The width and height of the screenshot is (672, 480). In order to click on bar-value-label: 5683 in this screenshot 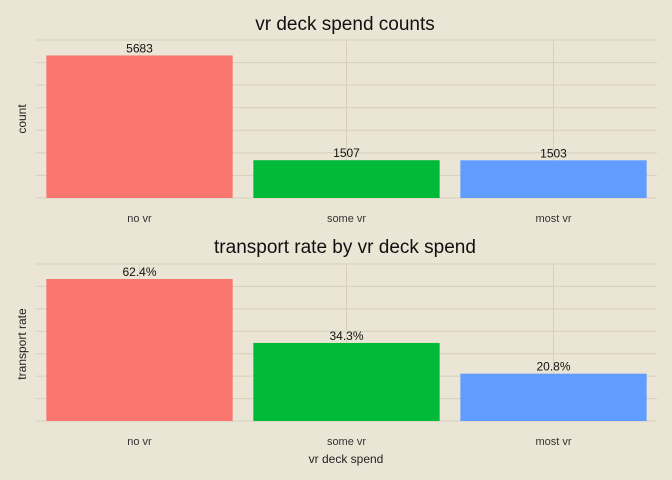, I will do `click(139, 48)`.